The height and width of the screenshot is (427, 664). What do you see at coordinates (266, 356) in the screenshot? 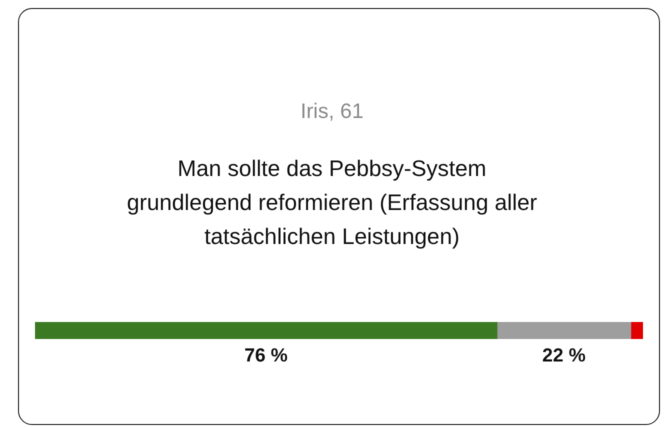
I see `data-label: 76 %` at bounding box center [266, 356].